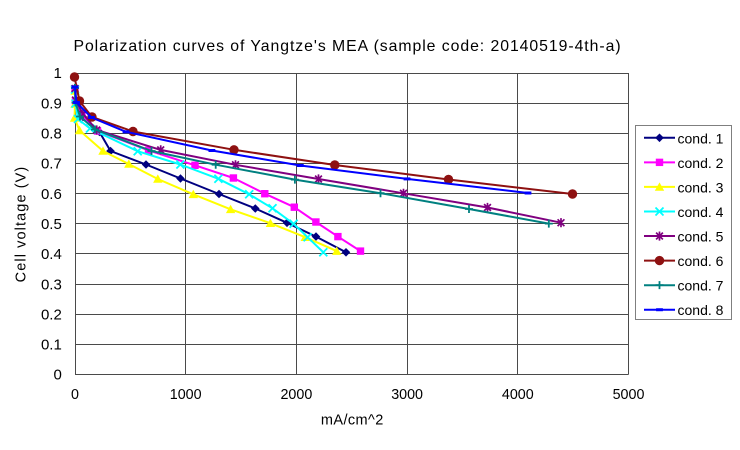  Describe the element at coordinates (51, 194) in the screenshot. I see `svg-text: 0.6` at that location.